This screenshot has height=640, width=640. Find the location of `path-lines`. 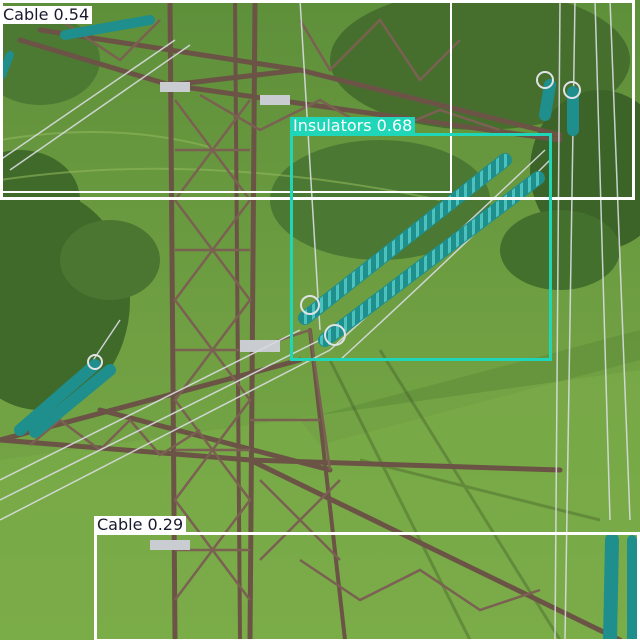

path-lines is located at coordinates (220, 166).